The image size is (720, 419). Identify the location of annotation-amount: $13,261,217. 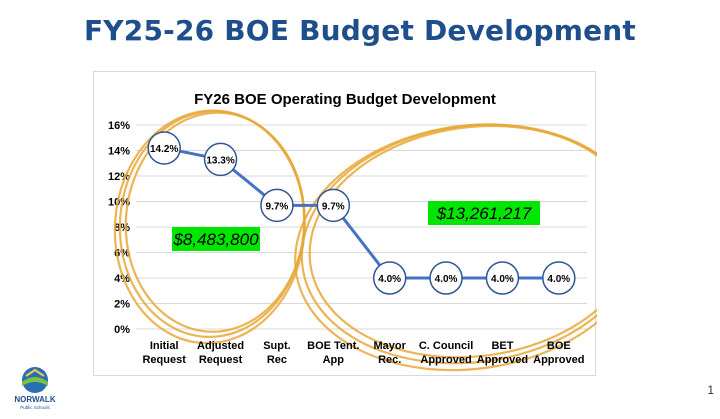
(484, 213).